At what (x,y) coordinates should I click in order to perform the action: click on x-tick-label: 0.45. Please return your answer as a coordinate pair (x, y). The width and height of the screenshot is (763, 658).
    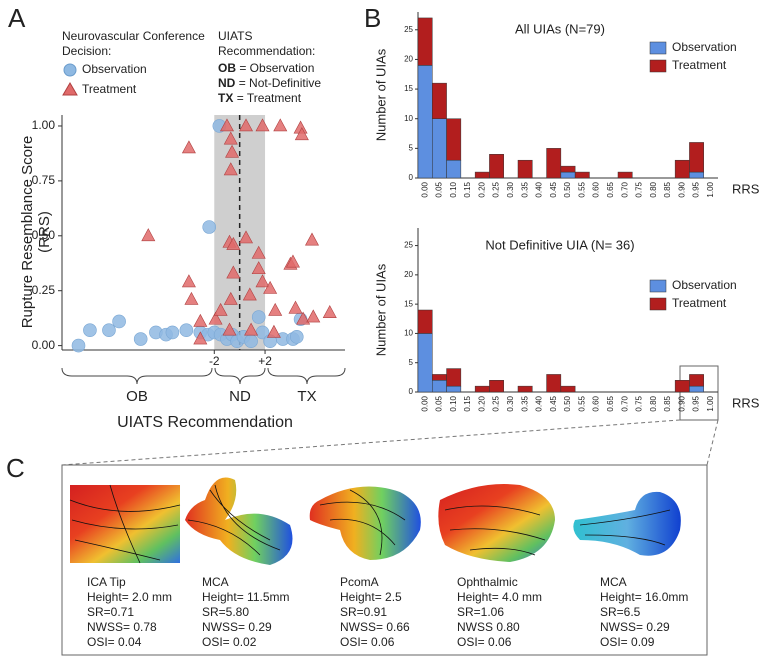
    Looking at the image, I should click on (553, 403).